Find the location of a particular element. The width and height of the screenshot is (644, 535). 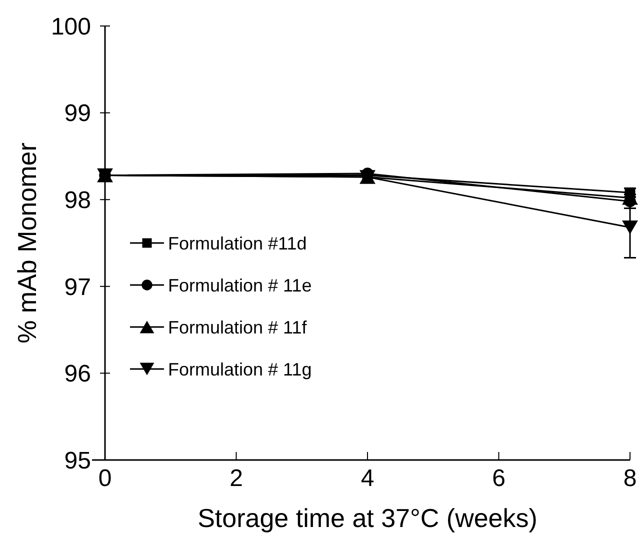

x-axis-title: Storage time at 37°C (weeks) is located at coordinates (368, 518).